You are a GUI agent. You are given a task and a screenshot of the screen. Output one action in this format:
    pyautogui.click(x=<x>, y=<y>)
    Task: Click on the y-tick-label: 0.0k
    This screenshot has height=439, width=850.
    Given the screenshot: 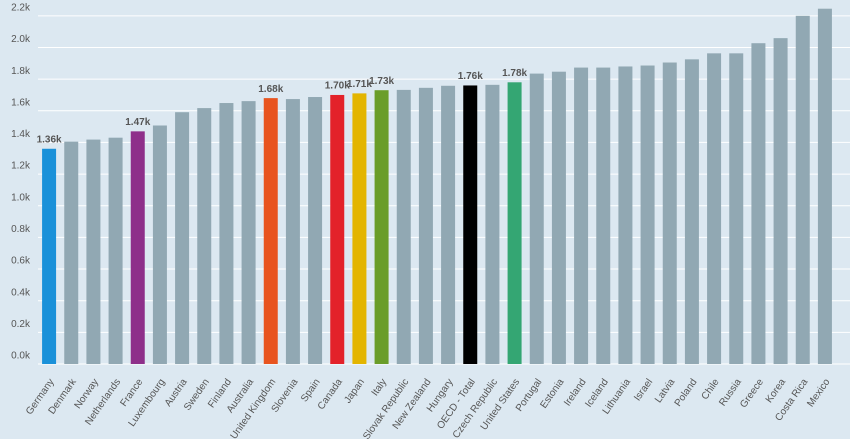 What is the action you would take?
    pyautogui.click(x=21, y=356)
    